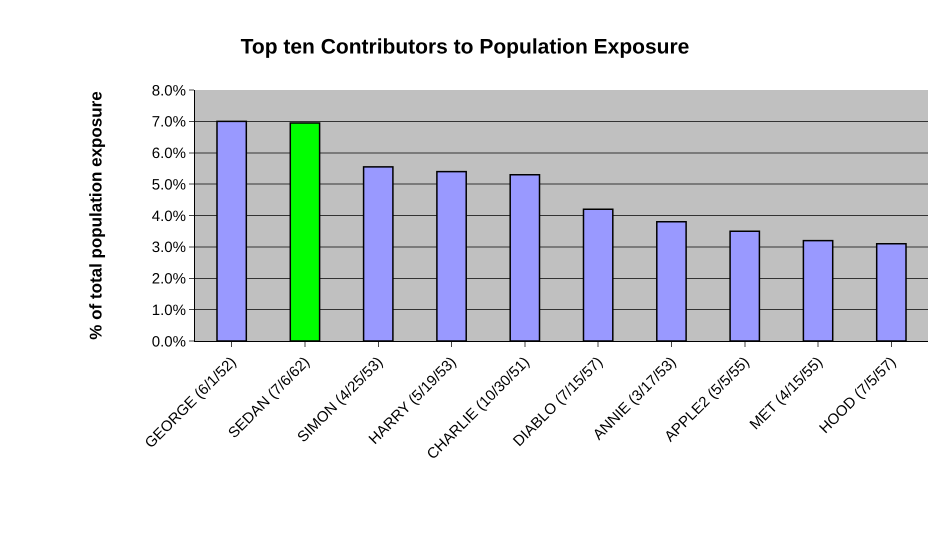 Image resolution: width=930 pixels, height=556 pixels. Describe the element at coordinates (169, 247) in the screenshot. I see `y-tick-label: 3.0%` at that location.